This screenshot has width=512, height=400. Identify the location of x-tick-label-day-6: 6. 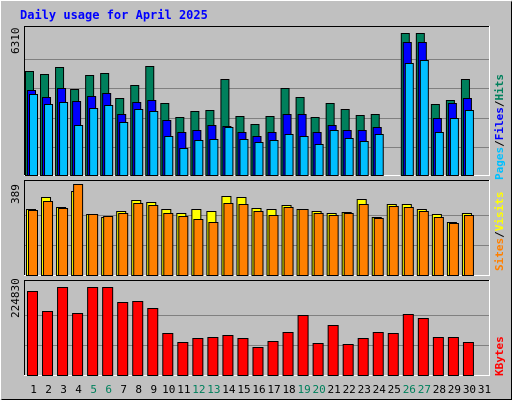
(108, 389).